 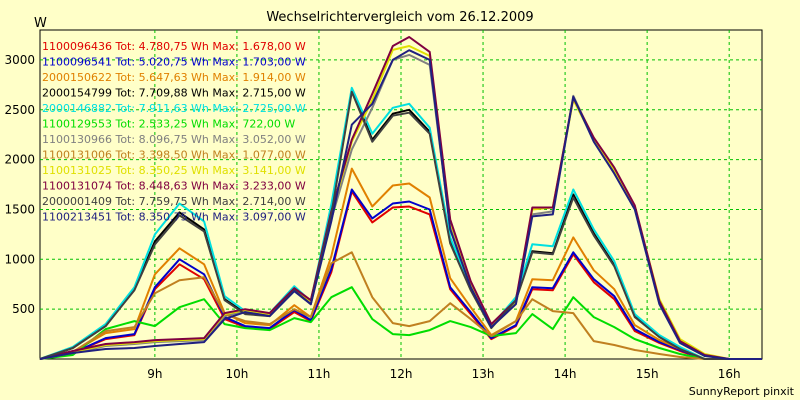 I want to click on chart-title: Wechselrichtervergleich vom 26.12.2009, so click(x=400, y=17).